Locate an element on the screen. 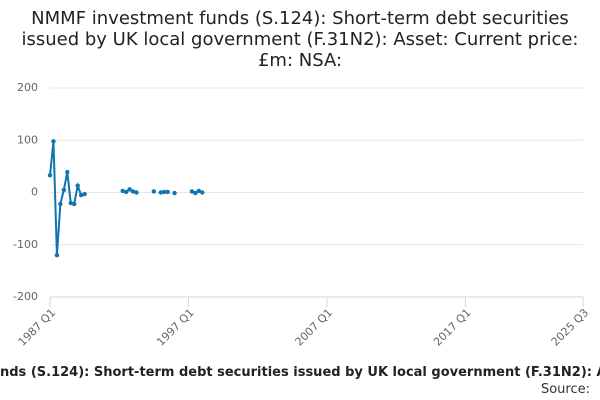 The width and height of the screenshot is (600, 400). source: Source: is located at coordinates (565, 389).